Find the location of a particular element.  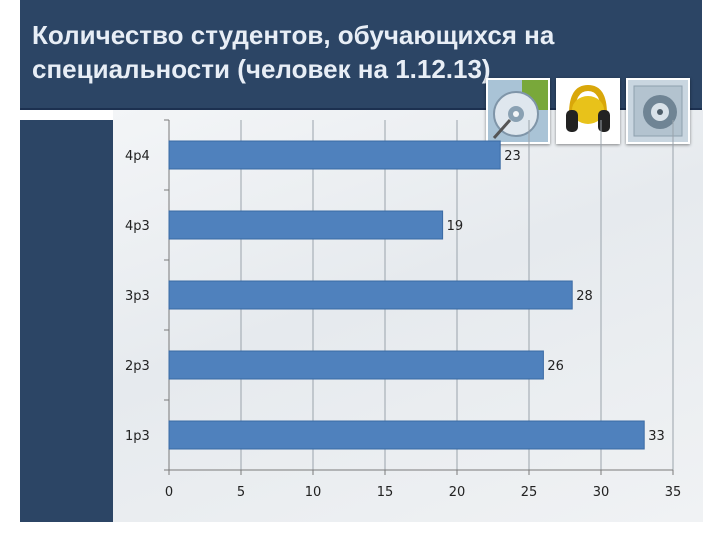

bar-1р3 is located at coordinates (406, 435).